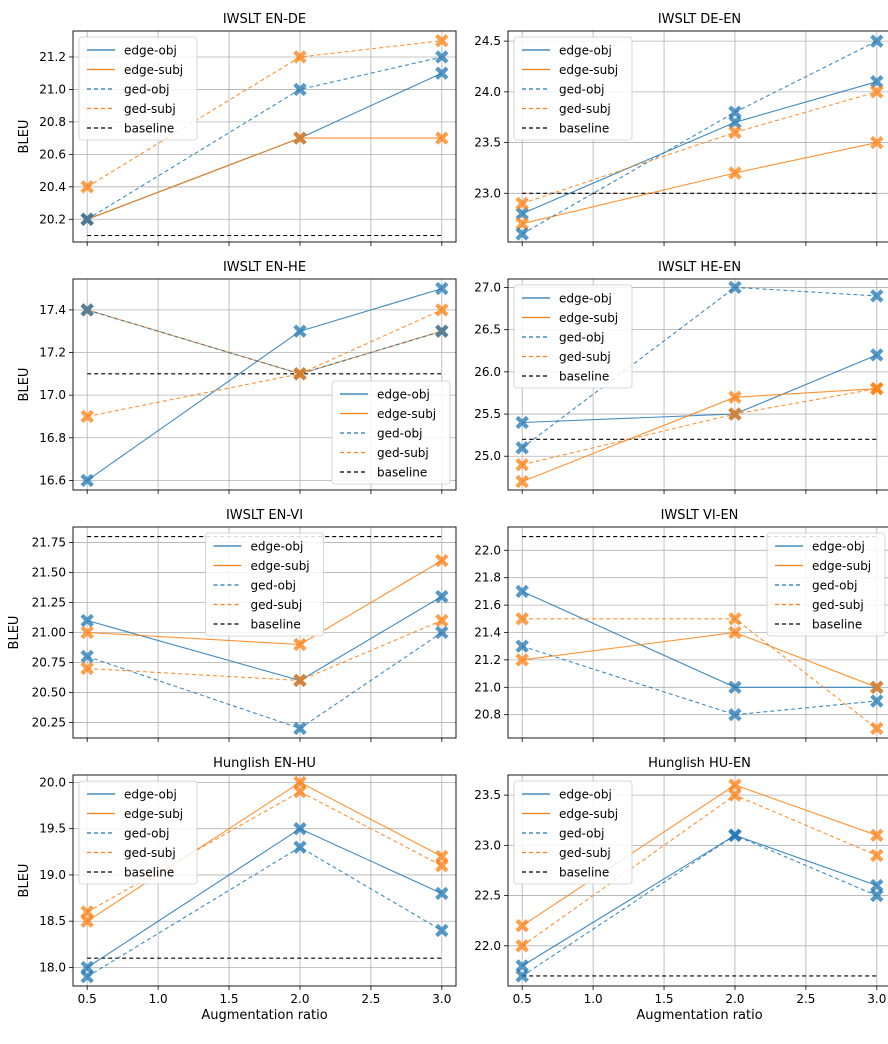  What do you see at coordinates (487, 795) in the screenshot?
I see `y-tick-label: 23.5` at bounding box center [487, 795].